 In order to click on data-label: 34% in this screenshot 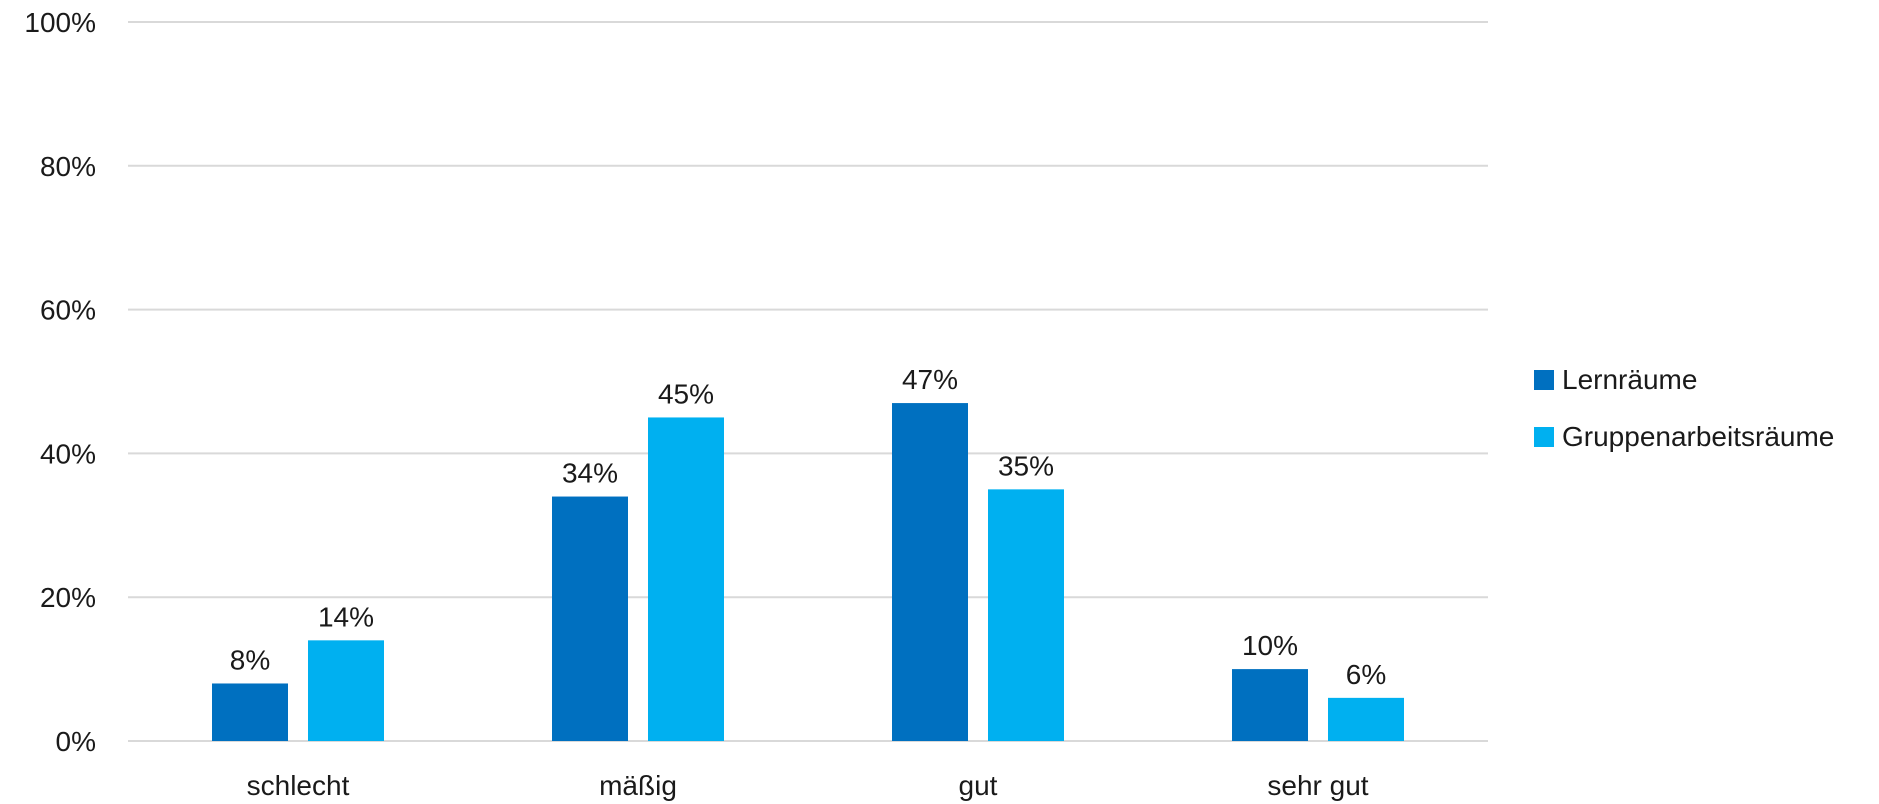, I will do `click(590, 473)`.